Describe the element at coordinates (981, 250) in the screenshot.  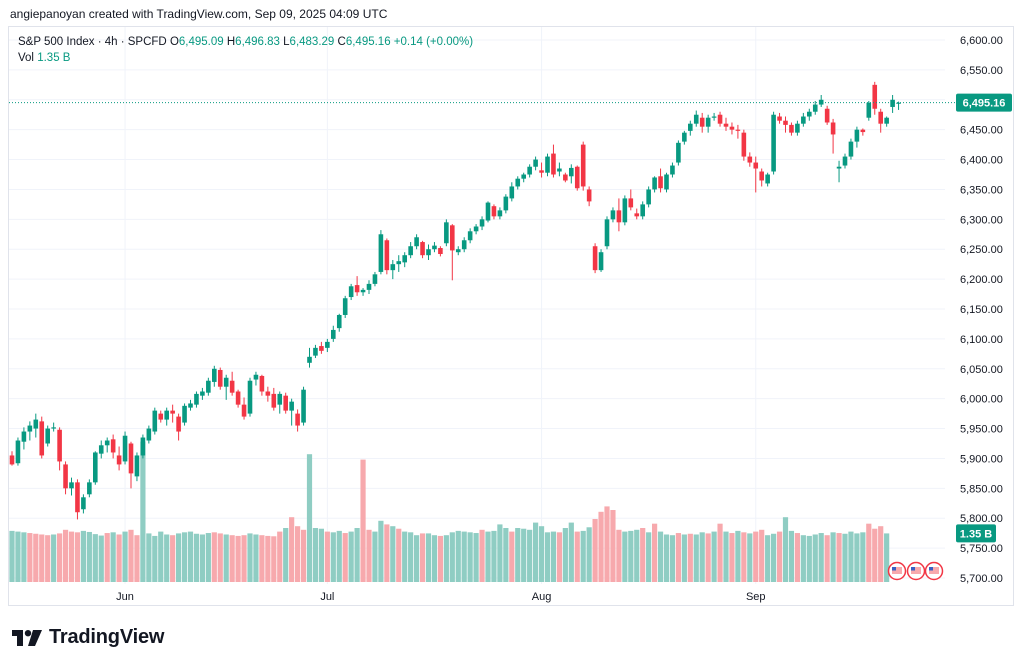
I see `price-tick-label: 6,250.00` at that location.